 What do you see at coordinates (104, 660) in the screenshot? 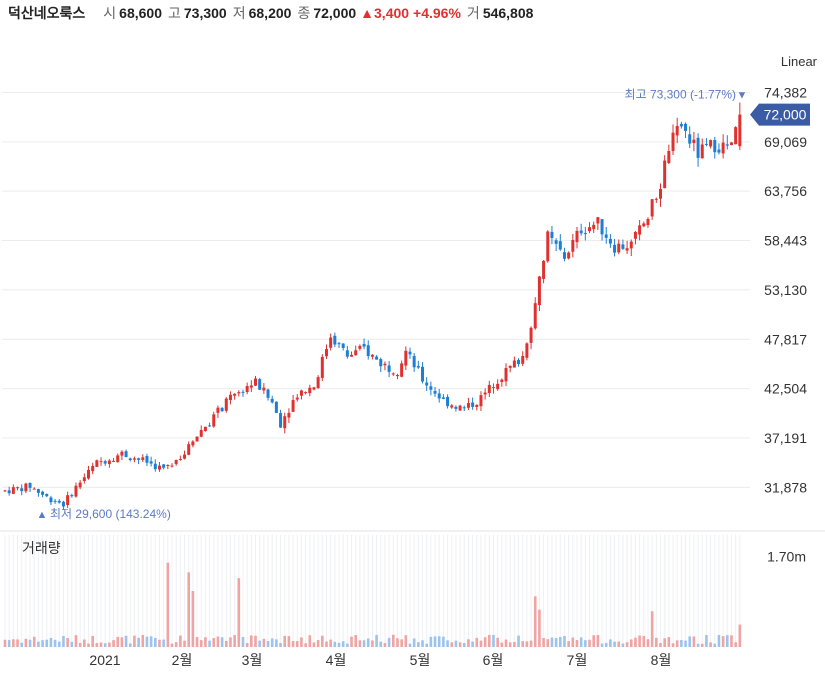
I see `x-tick-label: 2021` at bounding box center [104, 660].